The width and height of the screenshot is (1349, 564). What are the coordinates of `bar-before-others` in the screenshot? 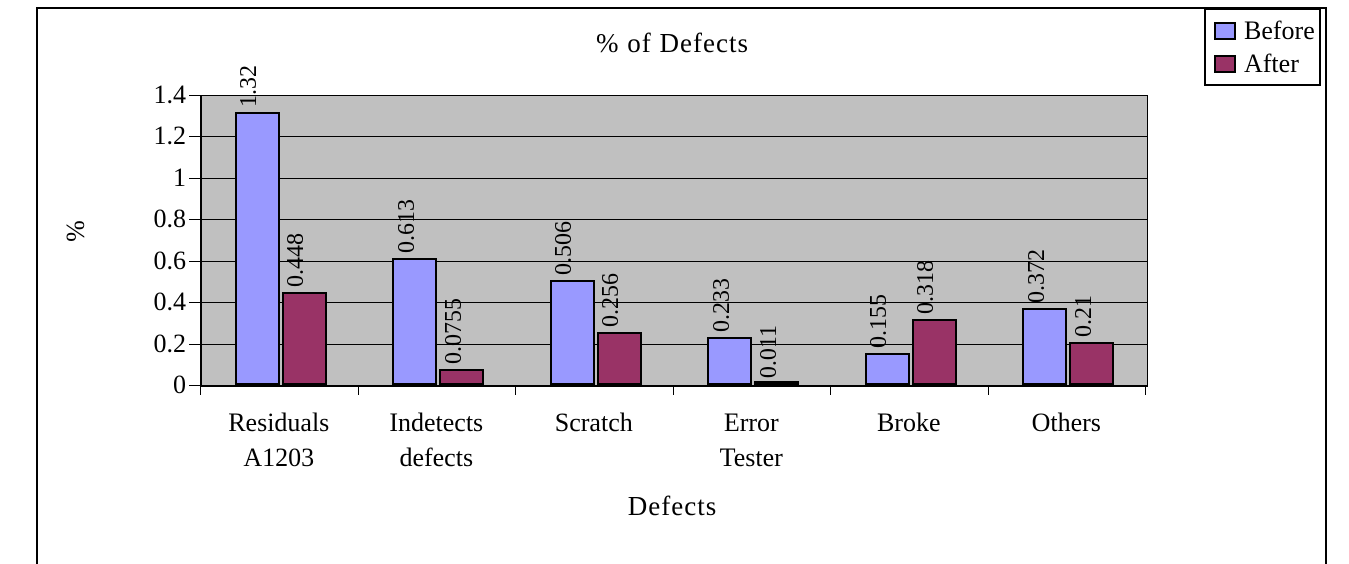 It's located at (1045, 346).